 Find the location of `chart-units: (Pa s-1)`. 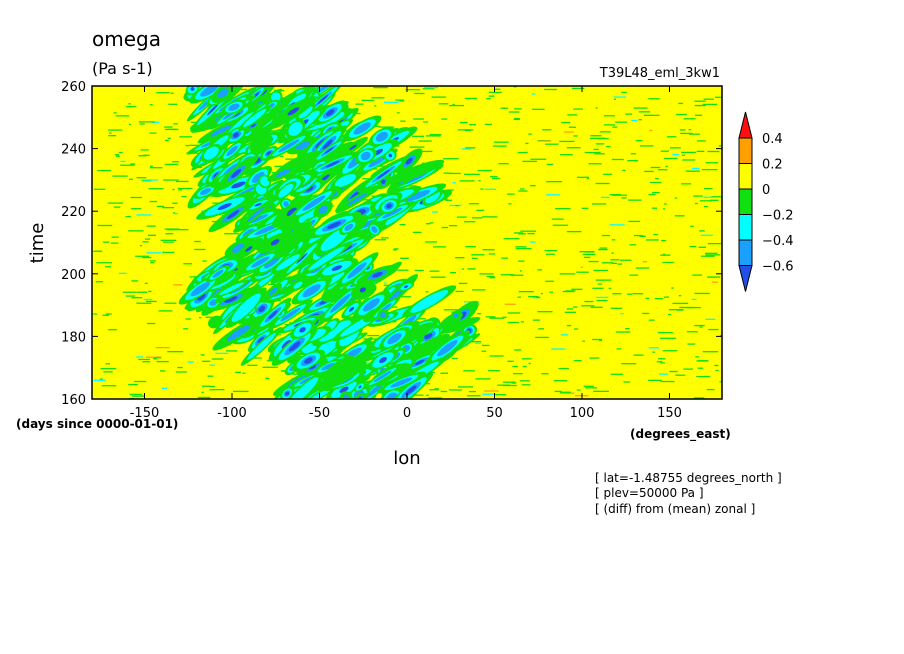

chart-units: (Pa s-1) is located at coordinates (122, 68).